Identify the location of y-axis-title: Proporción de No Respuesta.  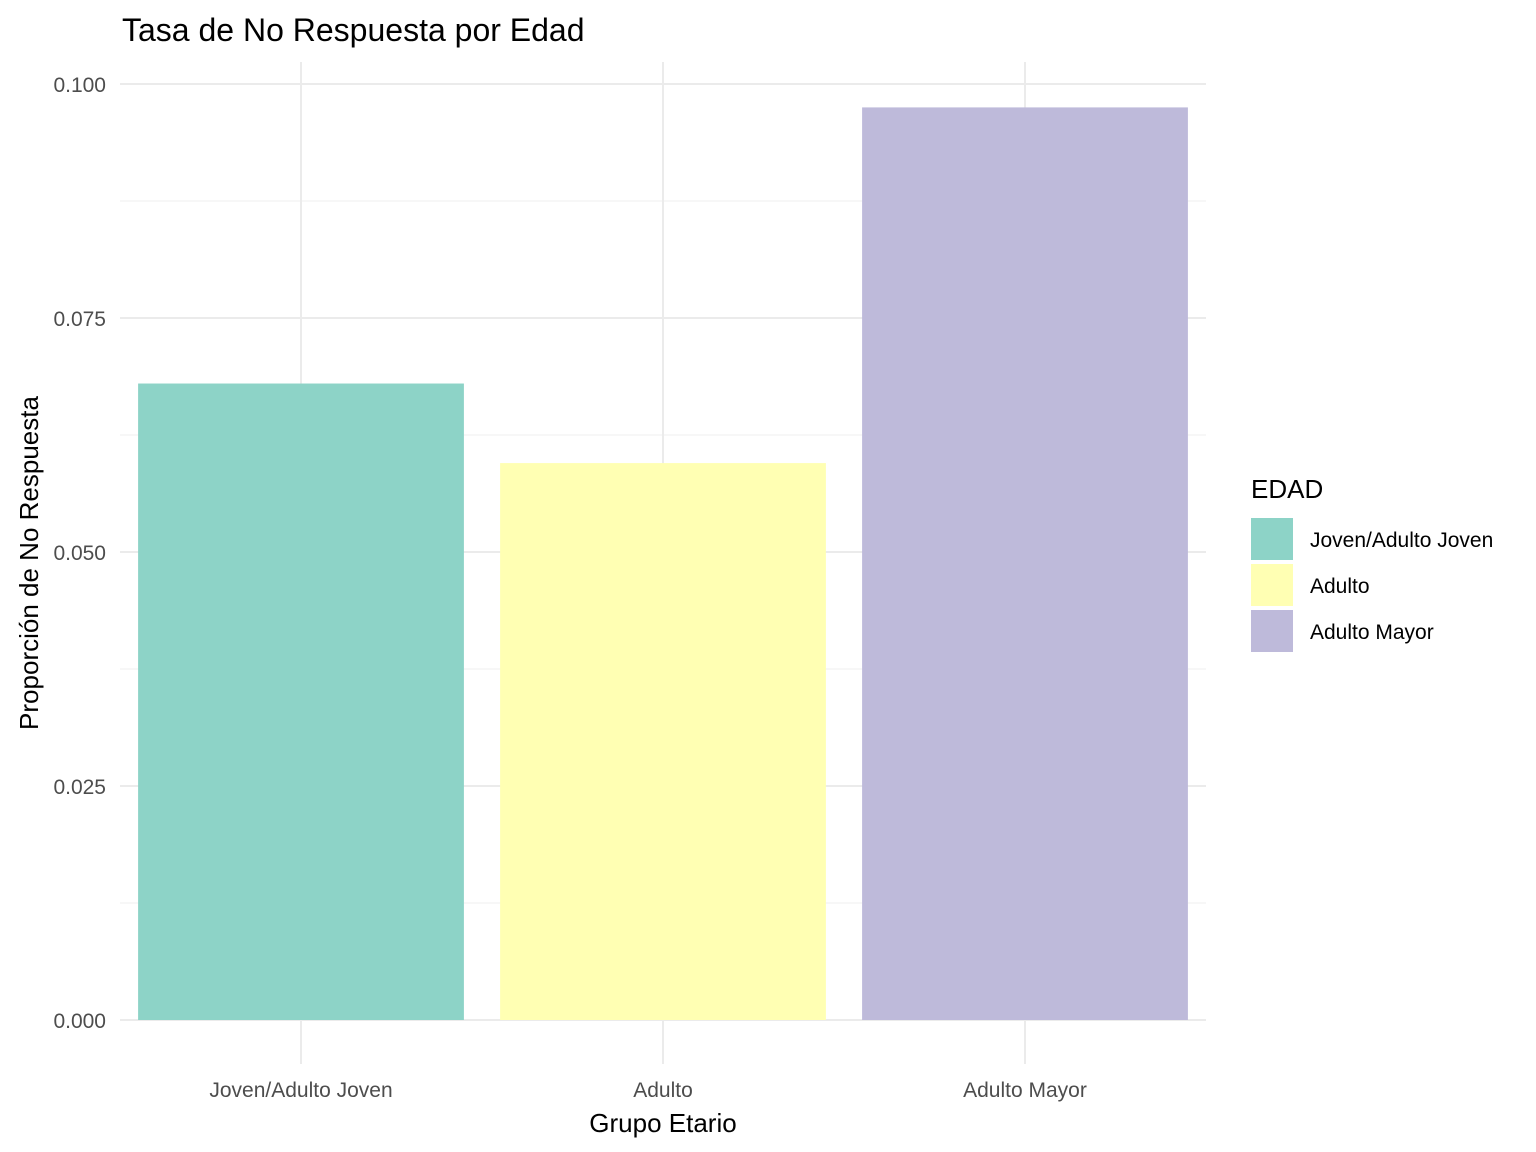
(29, 563).